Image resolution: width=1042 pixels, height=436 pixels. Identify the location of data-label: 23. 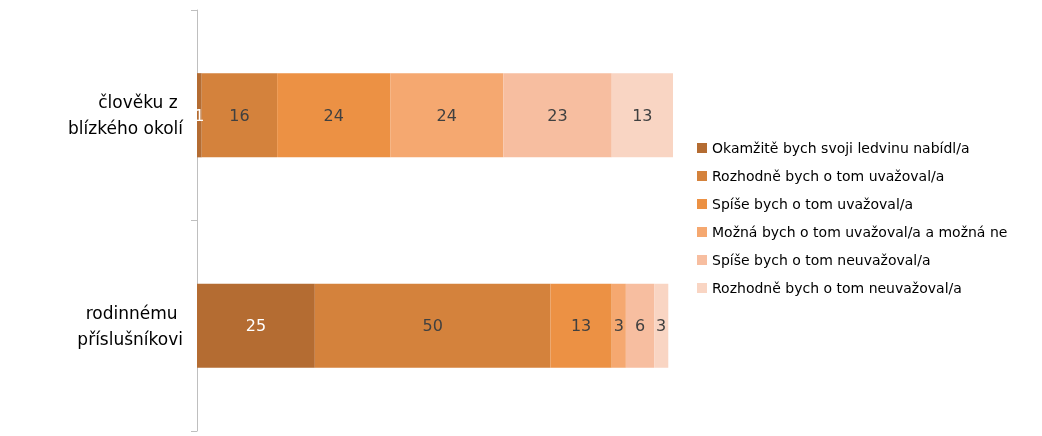
(557, 115).